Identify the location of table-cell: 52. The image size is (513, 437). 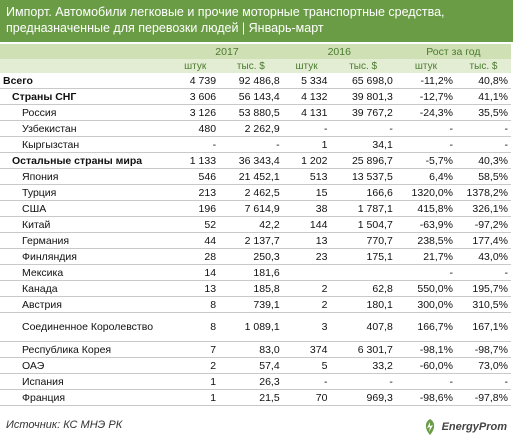
(195, 224).